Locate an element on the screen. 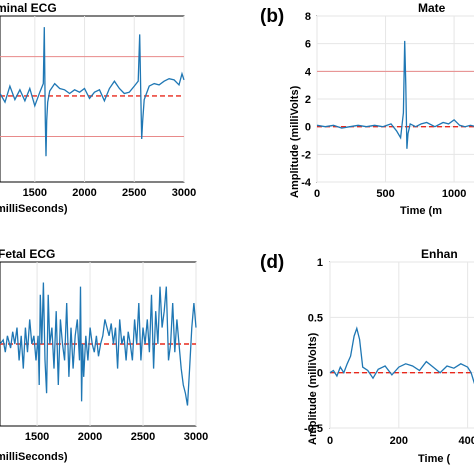  panel-b-x-ticks: 0 500 1000 is located at coordinates (390, 194).